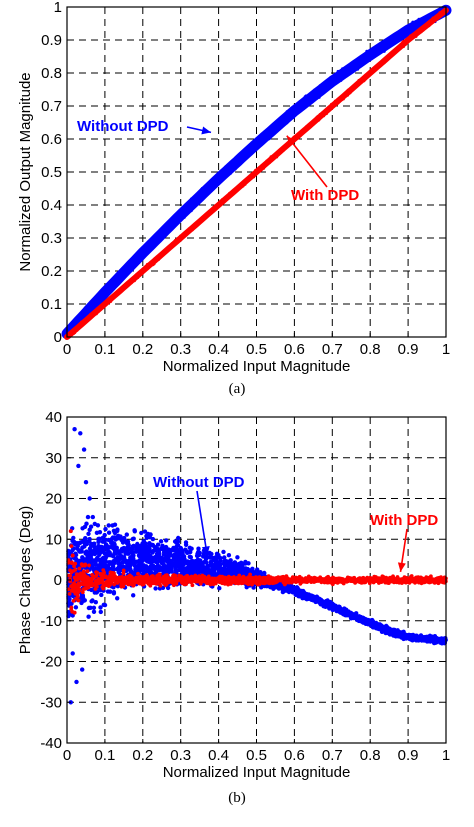 This screenshot has height=827, width=474. I want to click on y-tick-label: 0.9, so click(51, 40).